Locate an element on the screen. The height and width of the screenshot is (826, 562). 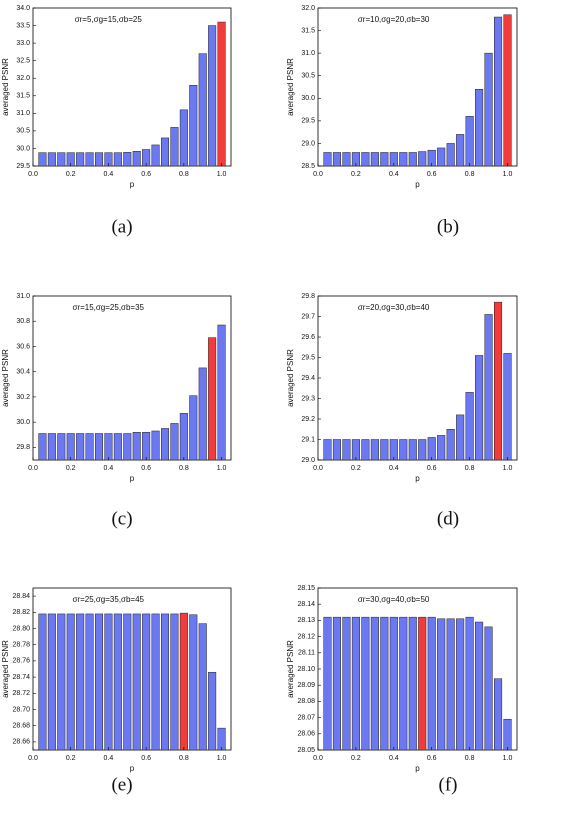
y-tick-label: 28.08 is located at coordinates (306, 701).